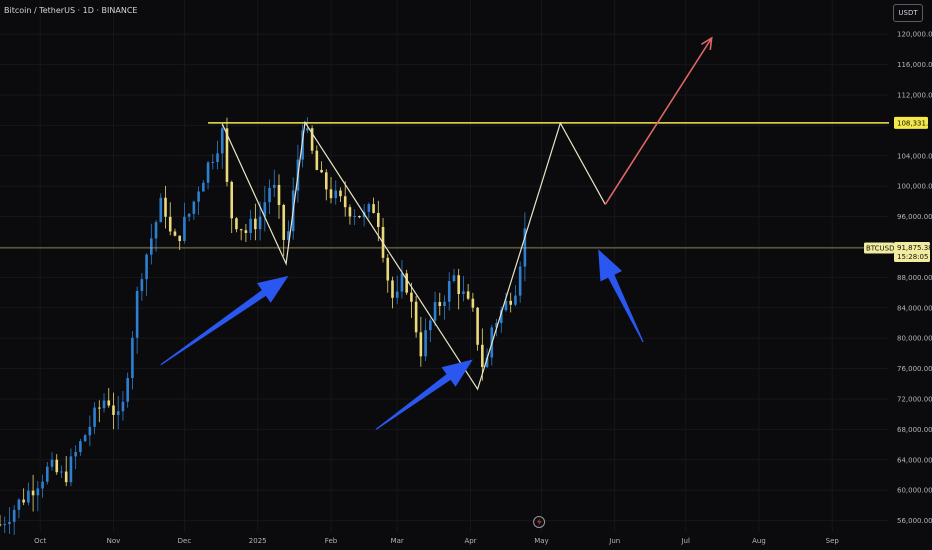 The image size is (932, 550). What do you see at coordinates (658, 121) in the screenshot?
I see `projection-line` at bounding box center [658, 121].